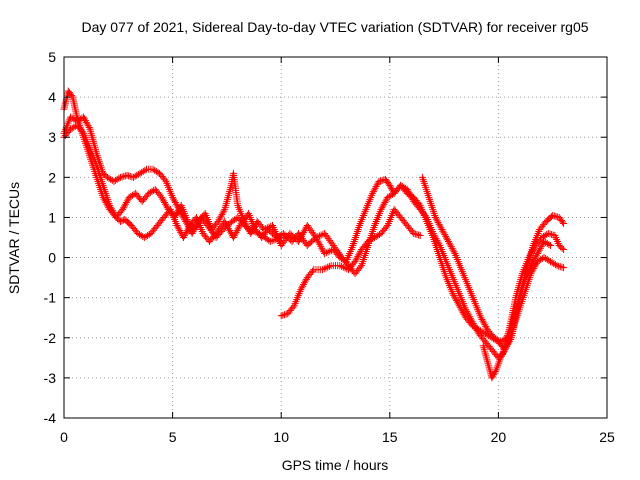 The image size is (640, 480). I want to click on y-tick-label: 5, so click(52, 57).